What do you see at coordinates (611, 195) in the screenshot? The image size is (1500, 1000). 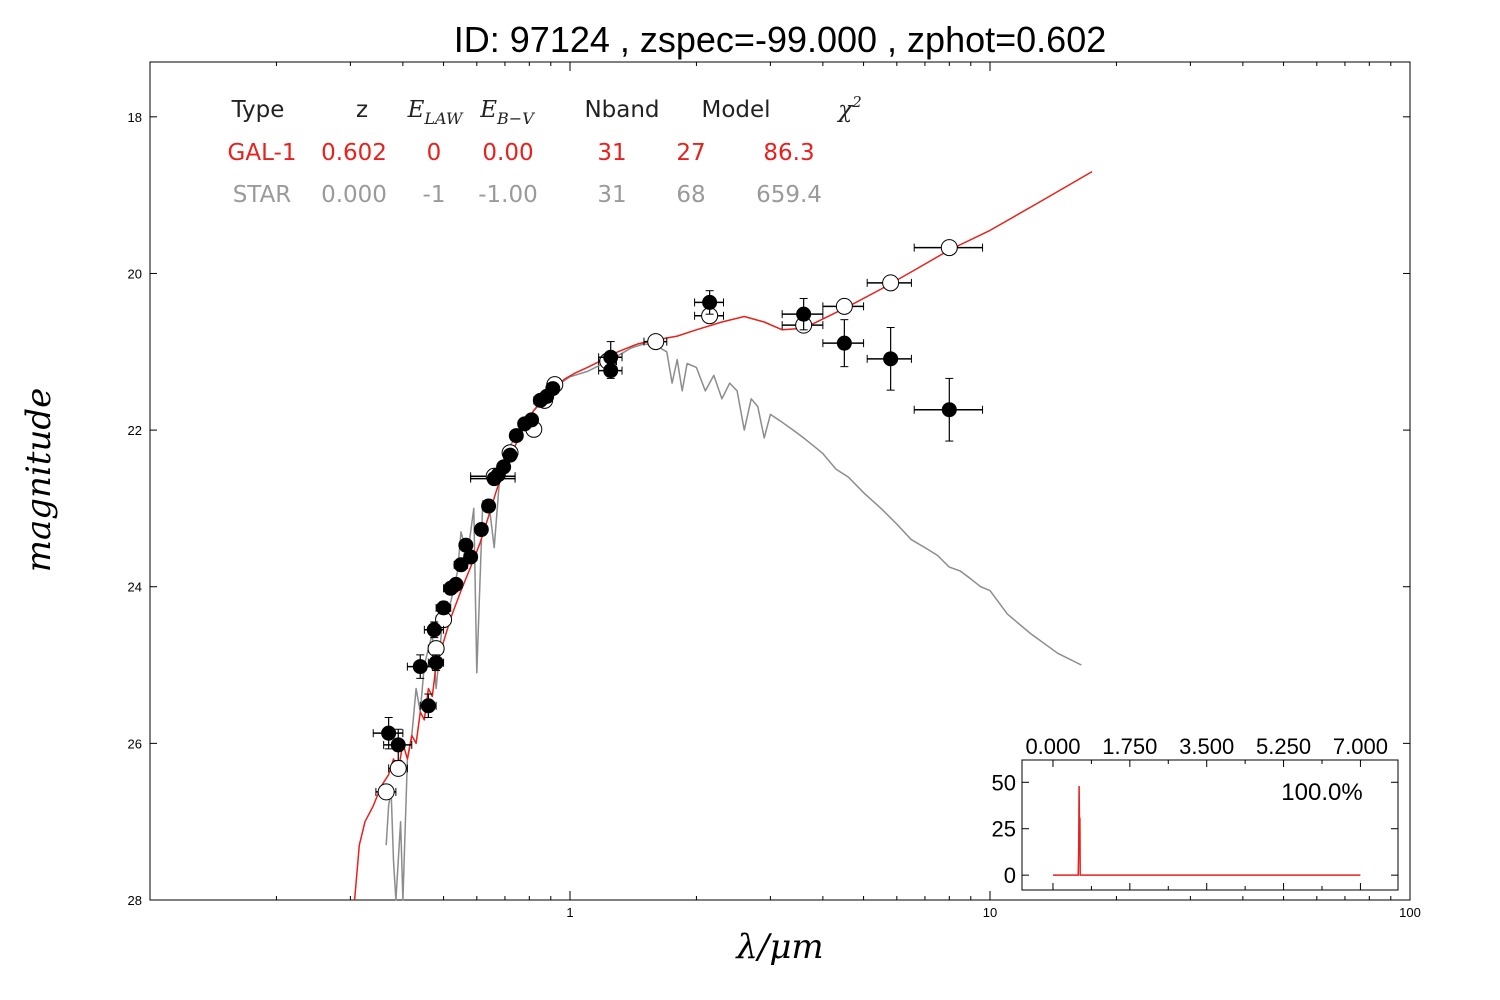 I see `table-cell-star: 31` at bounding box center [611, 195].